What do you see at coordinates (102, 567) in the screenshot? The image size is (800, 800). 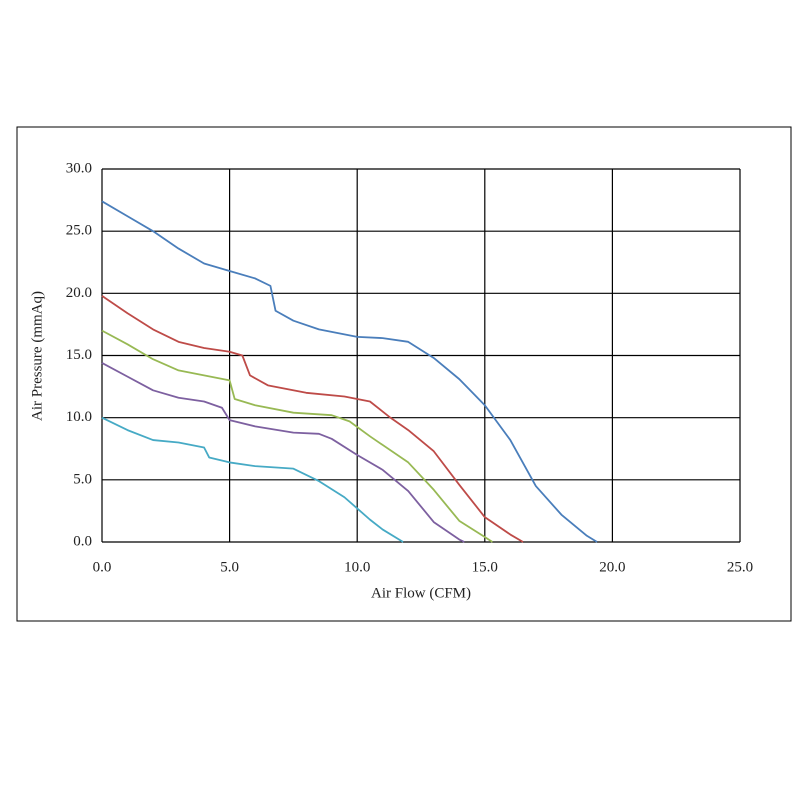 I see `x-tick-label: 0.0` at bounding box center [102, 567].